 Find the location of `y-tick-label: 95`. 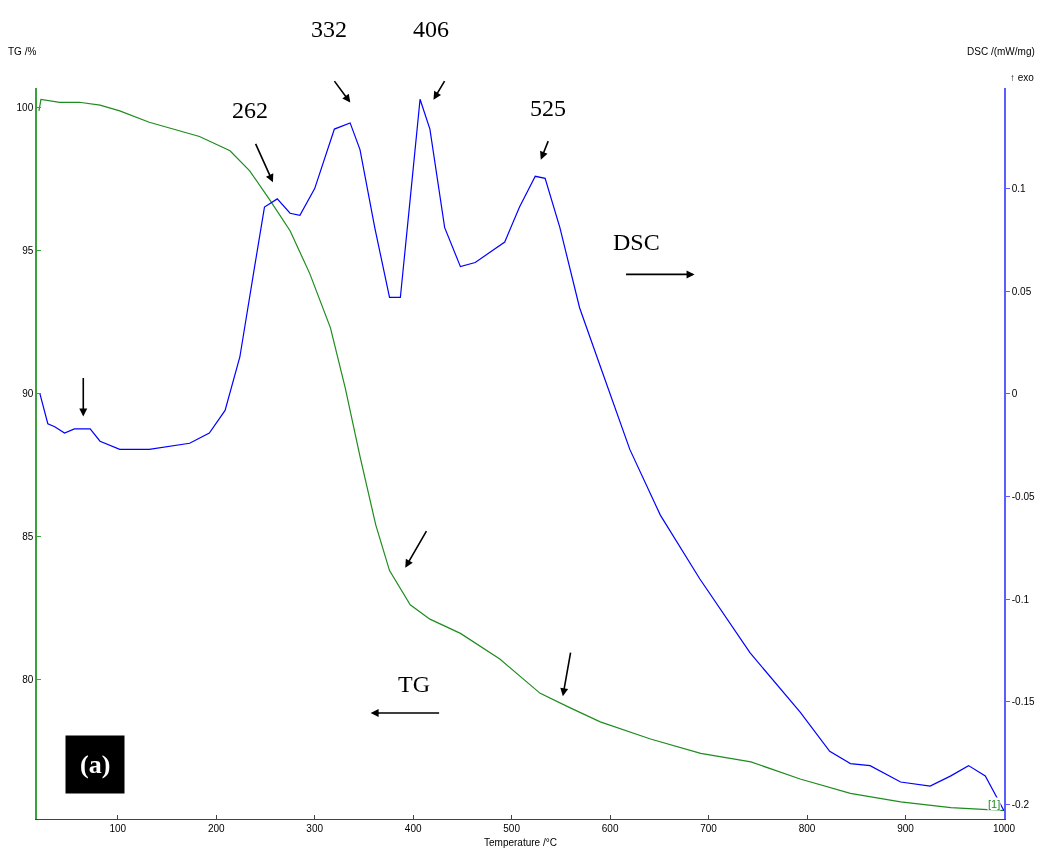

y-tick-label: 95 is located at coordinates (28, 251).